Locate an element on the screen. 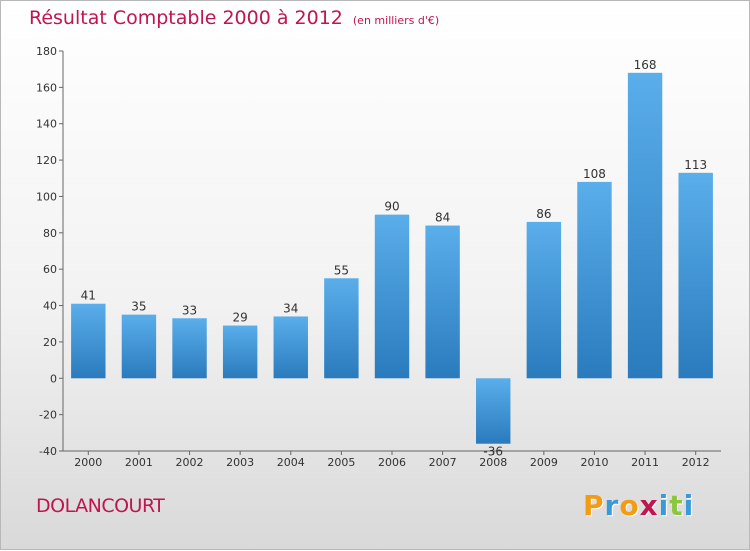 The width and height of the screenshot is (750, 551). bar-value-label: 41 is located at coordinates (88, 296).